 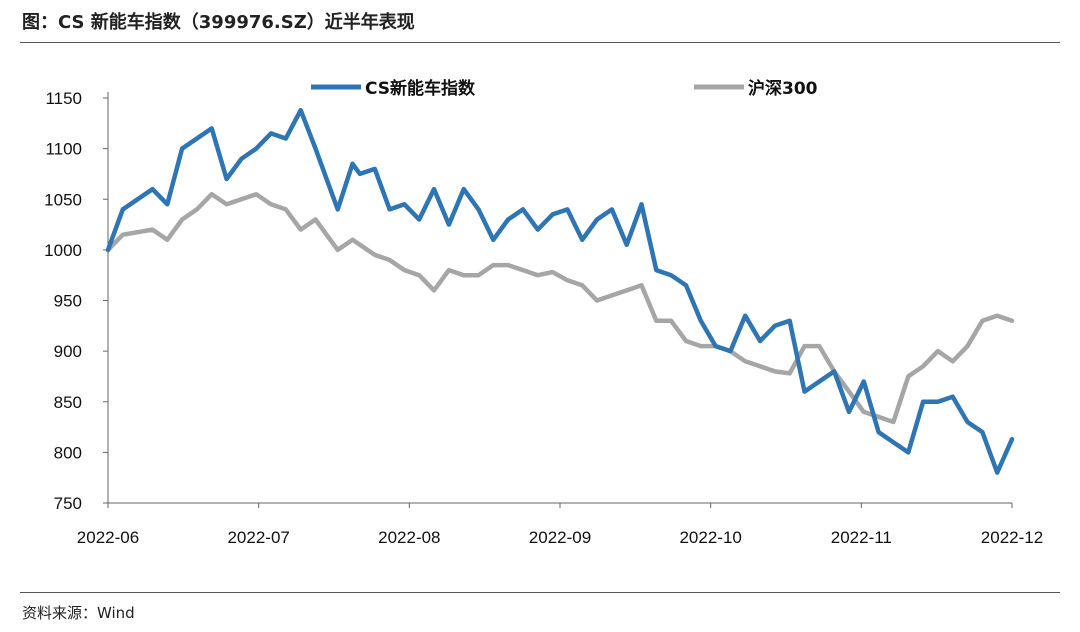 What do you see at coordinates (68, 402) in the screenshot?
I see `y-tick-label: 850` at bounding box center [68, 402].